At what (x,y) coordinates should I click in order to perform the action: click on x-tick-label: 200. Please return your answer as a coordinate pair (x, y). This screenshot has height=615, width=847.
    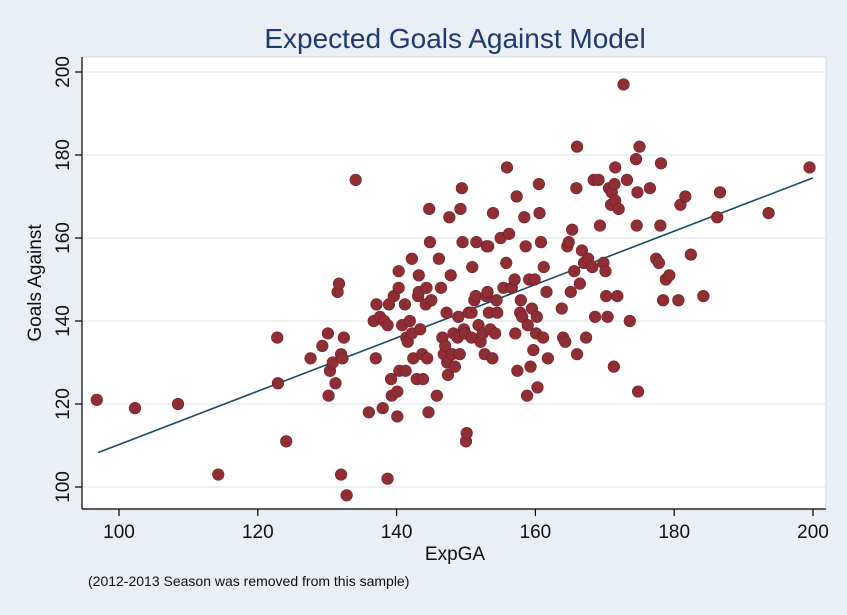
    Looking at the image, I should click on (813, 532).